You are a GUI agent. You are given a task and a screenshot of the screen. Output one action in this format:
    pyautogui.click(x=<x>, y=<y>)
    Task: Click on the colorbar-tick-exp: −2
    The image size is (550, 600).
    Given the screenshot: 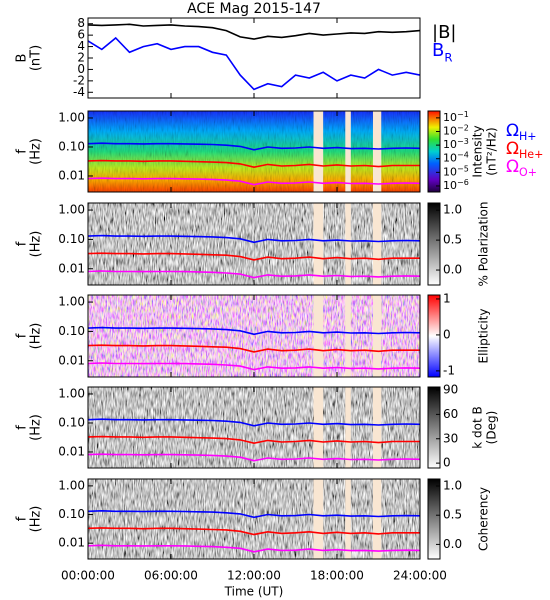 What is the action you would take?
    pyautogui.click(x=463, y=127)
    